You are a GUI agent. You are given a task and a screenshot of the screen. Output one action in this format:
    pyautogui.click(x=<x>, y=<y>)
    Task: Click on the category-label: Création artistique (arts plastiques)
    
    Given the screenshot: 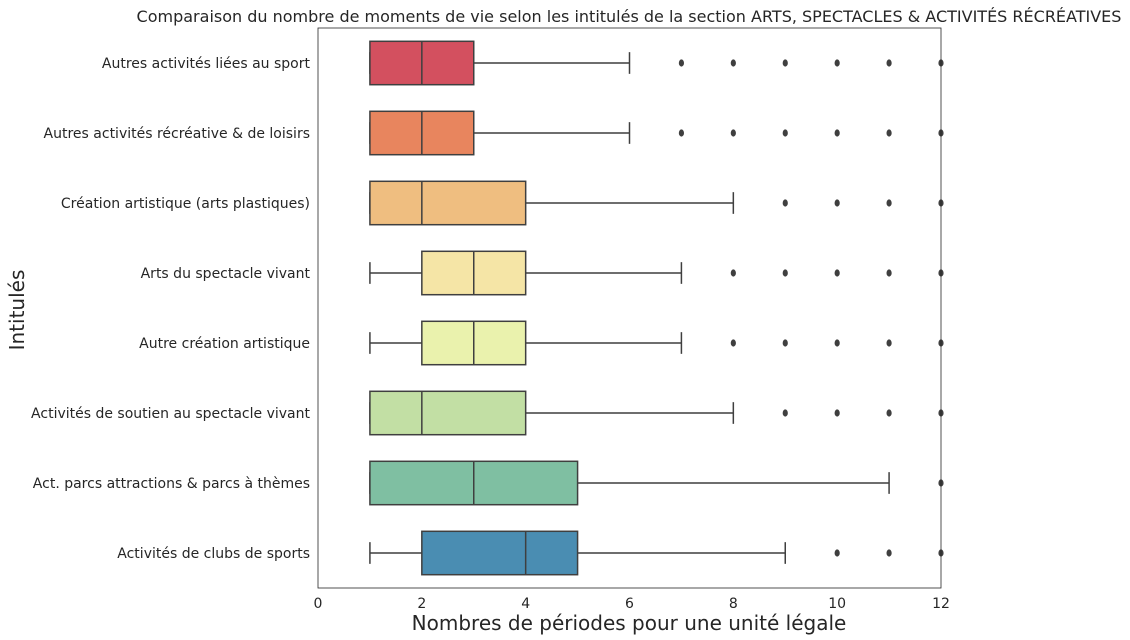 What is the action you would take?
    pyautogui.click(x=185, y=204)
    